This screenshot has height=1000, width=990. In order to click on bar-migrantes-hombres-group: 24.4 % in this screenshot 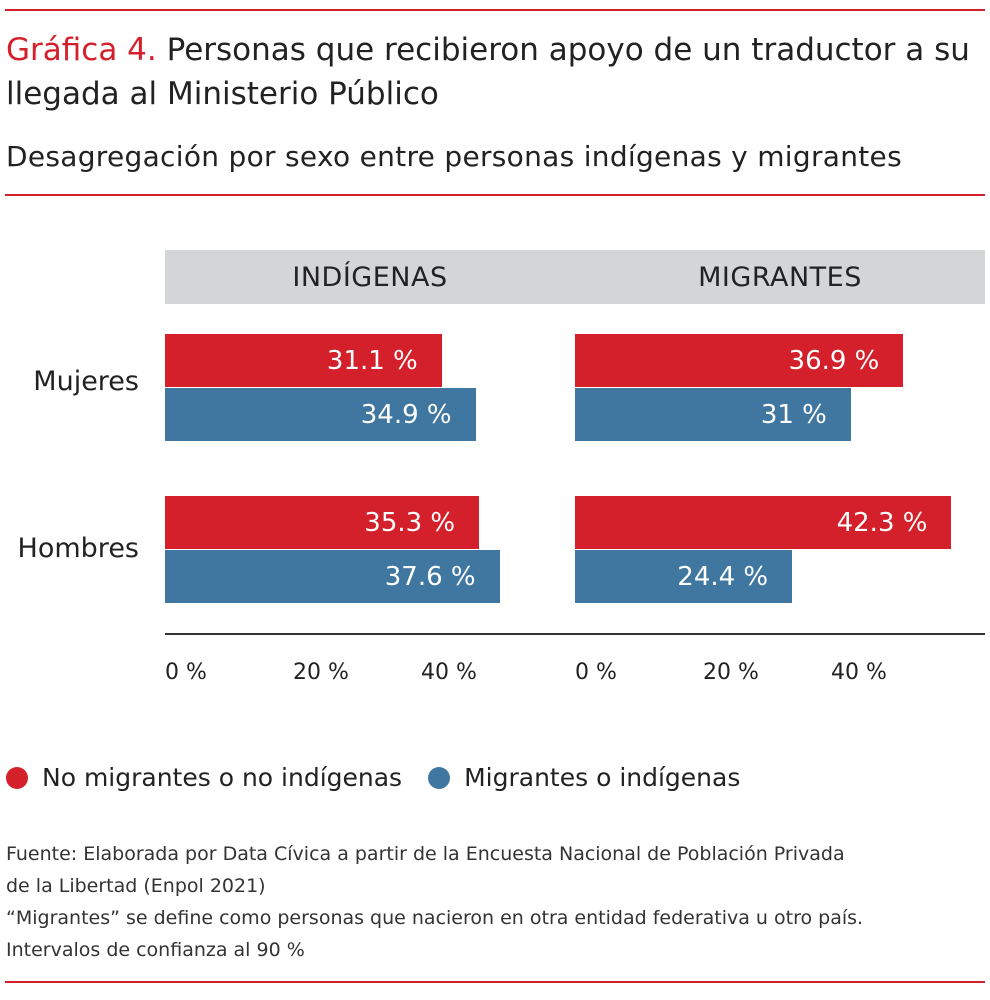, I will do `click(684, 576)`.